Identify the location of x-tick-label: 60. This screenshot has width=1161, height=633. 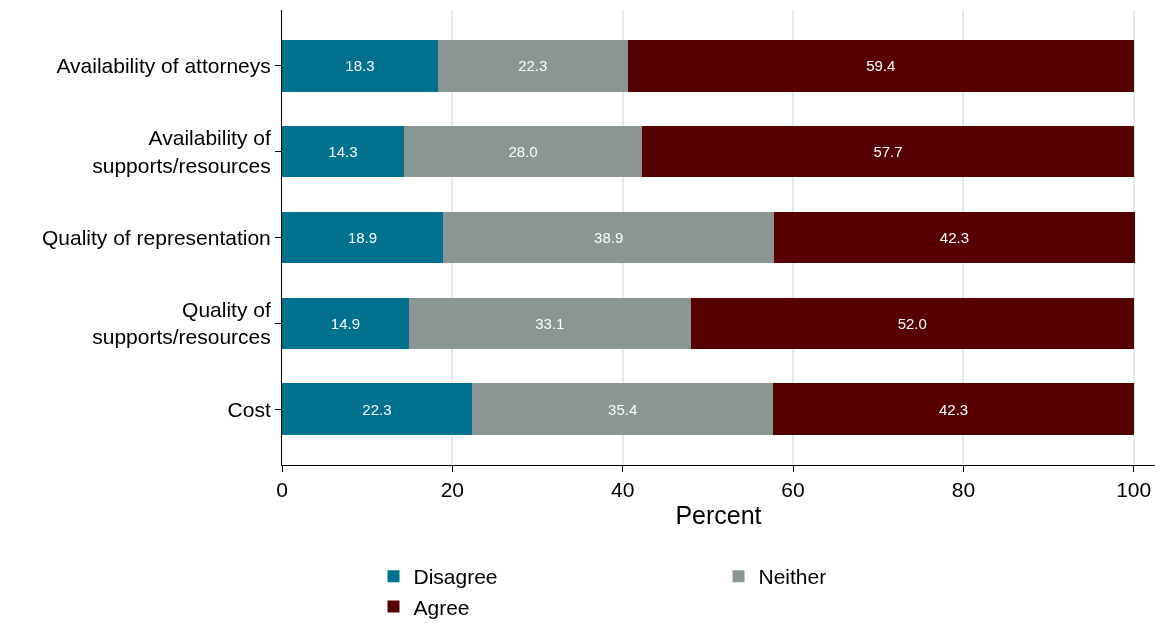
(793, 490).